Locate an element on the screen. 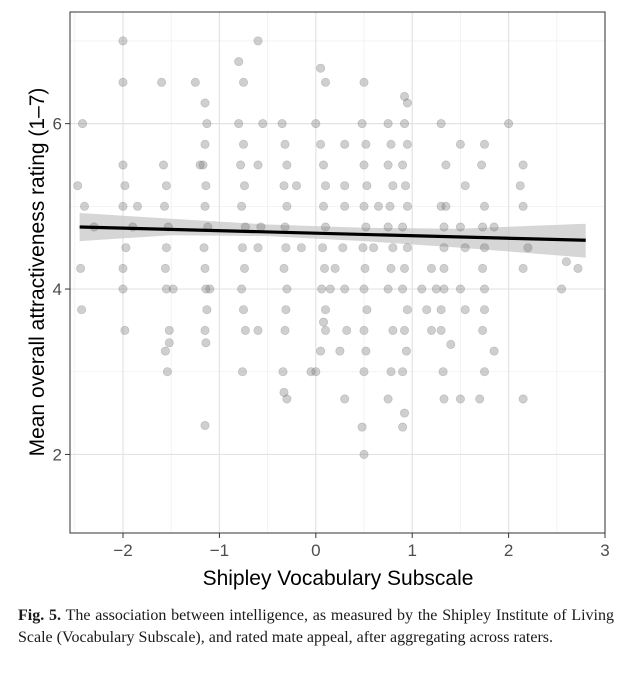  confidence-band is located at coordinates (332, 235).